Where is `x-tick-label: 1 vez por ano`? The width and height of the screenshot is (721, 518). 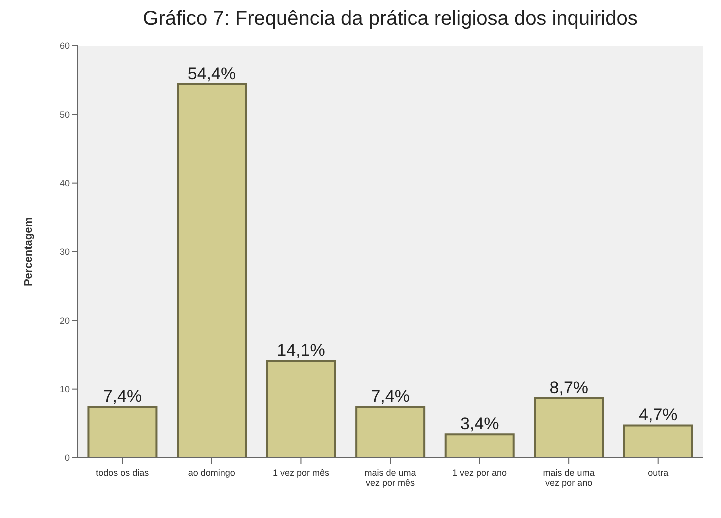 x-tick-label: 1 vez por ano is located at coordinates (480, 473).